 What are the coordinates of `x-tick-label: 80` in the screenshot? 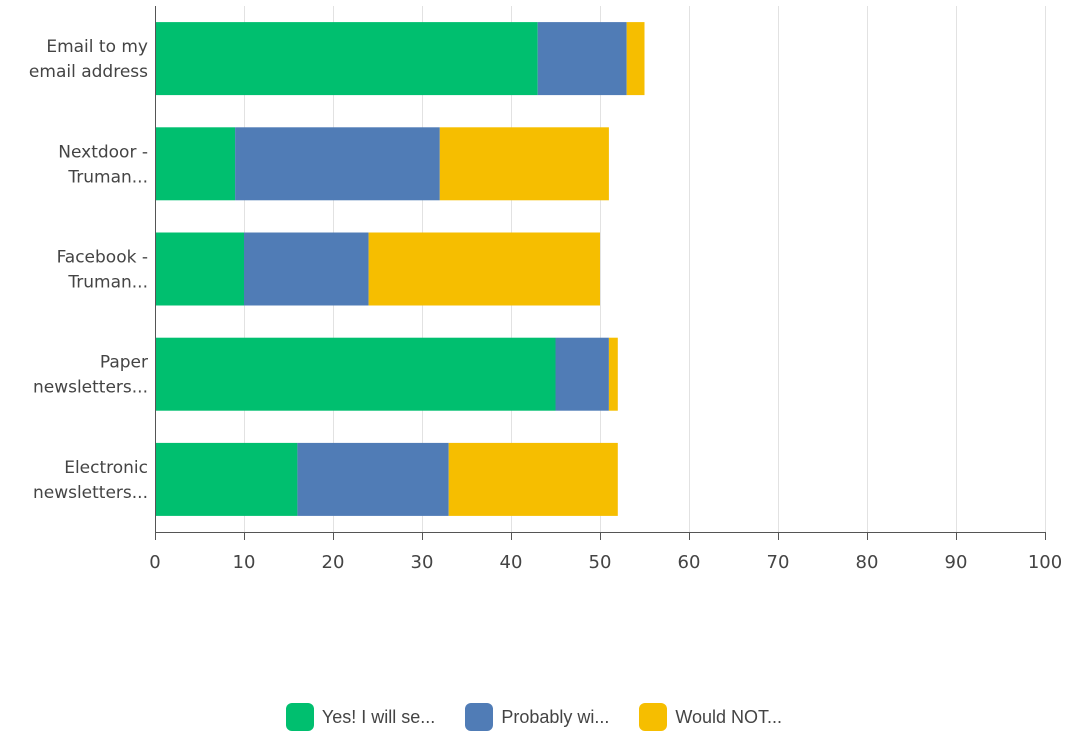 It's located at (867, 562).